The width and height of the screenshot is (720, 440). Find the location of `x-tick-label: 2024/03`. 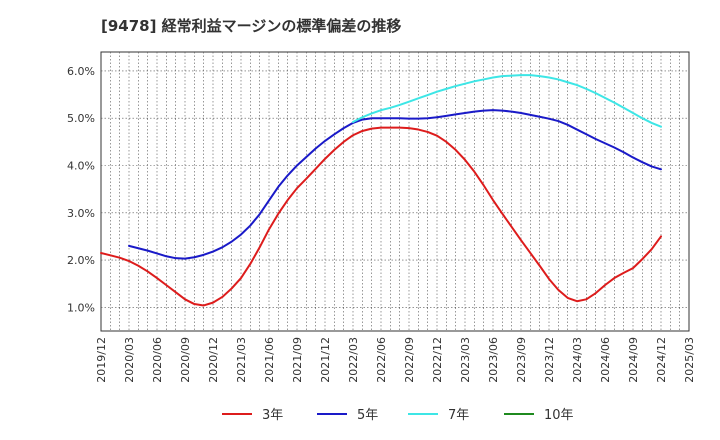

x-tick-label: 2024/03 is located at coordinates (577, 360).